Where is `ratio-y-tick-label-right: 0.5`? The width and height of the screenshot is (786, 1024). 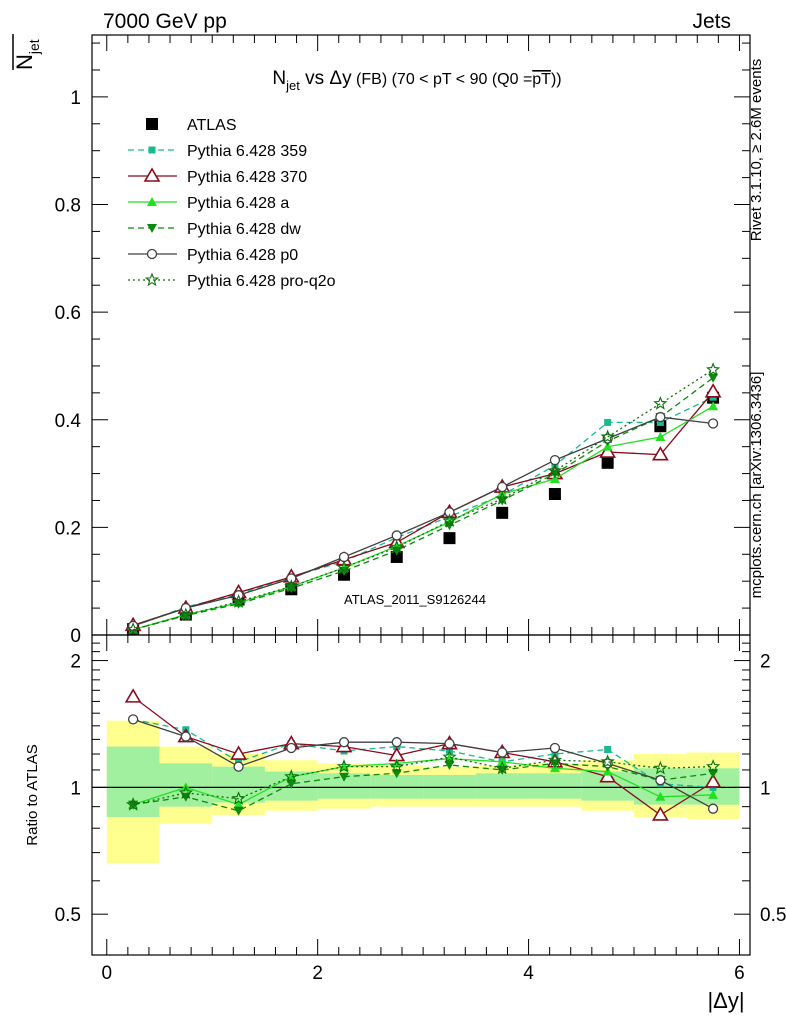
ratio-y-tick-label-right: 0.5 is located at coordinates (773, 915).